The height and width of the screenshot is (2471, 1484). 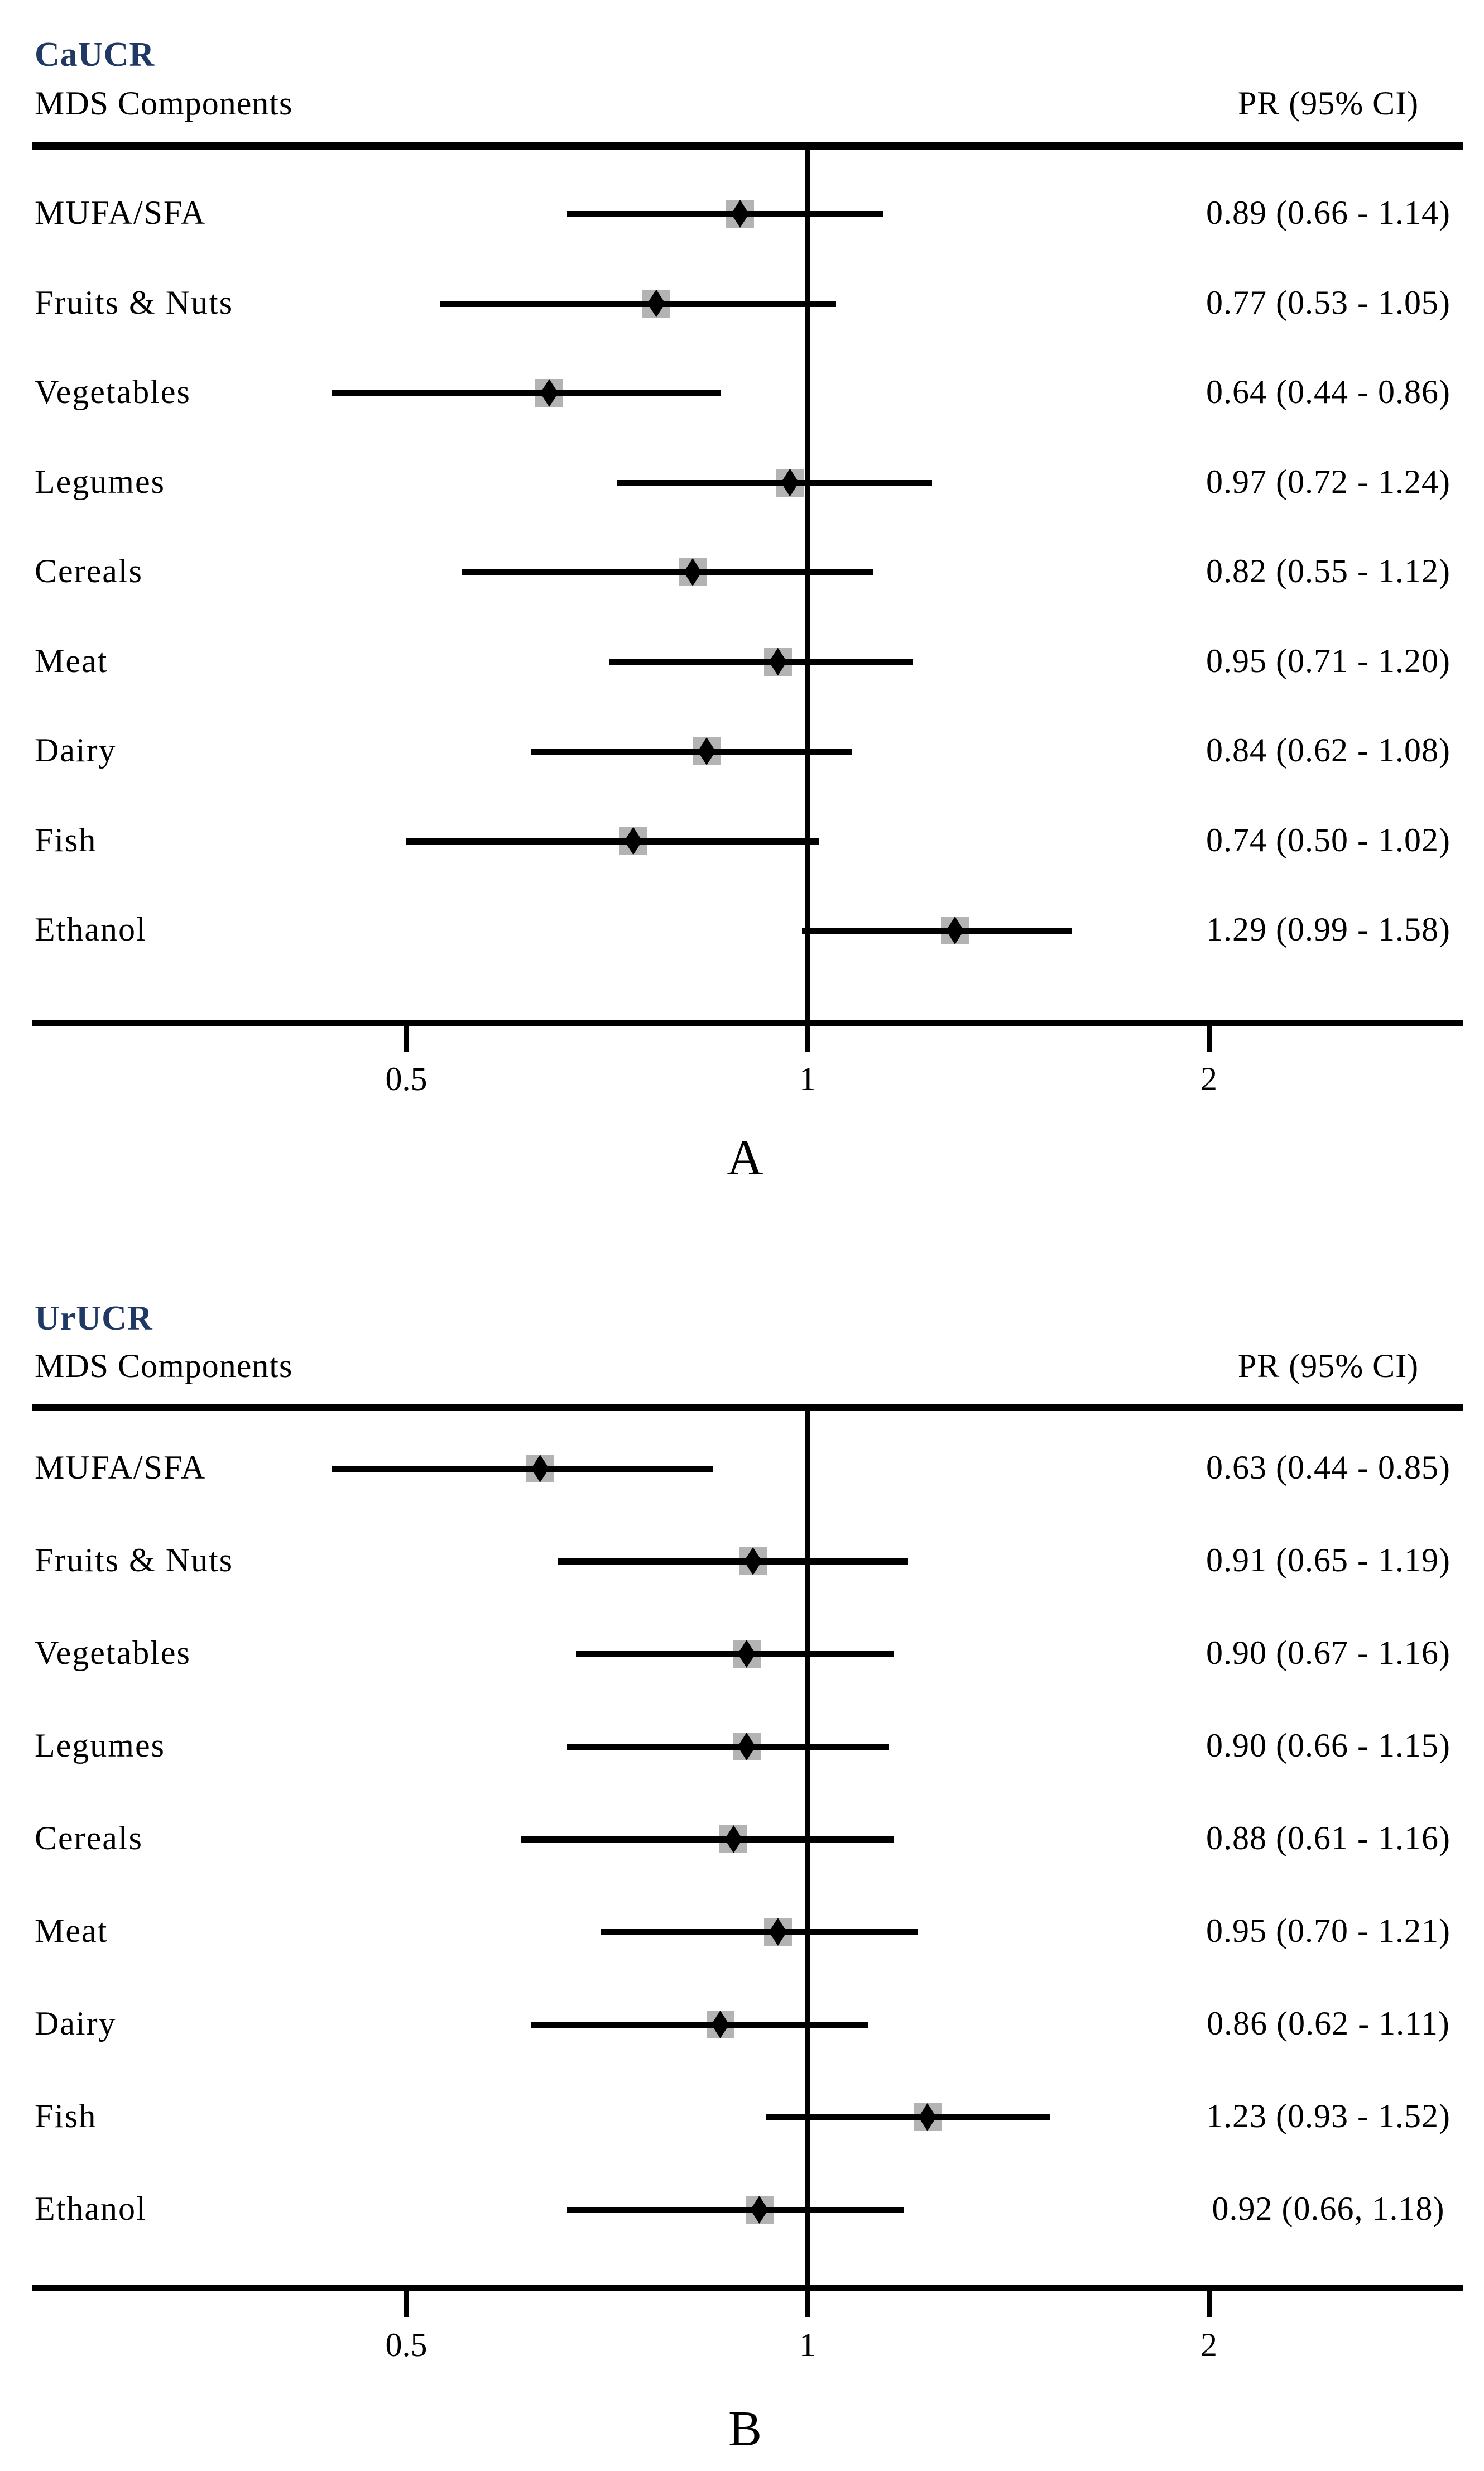 What do you see at coordinates (1329, 660) in the screenshot?
I see `pr-ci-value: 0.95 (0.71 - 1.20)` at bounding box center [1329, 660].